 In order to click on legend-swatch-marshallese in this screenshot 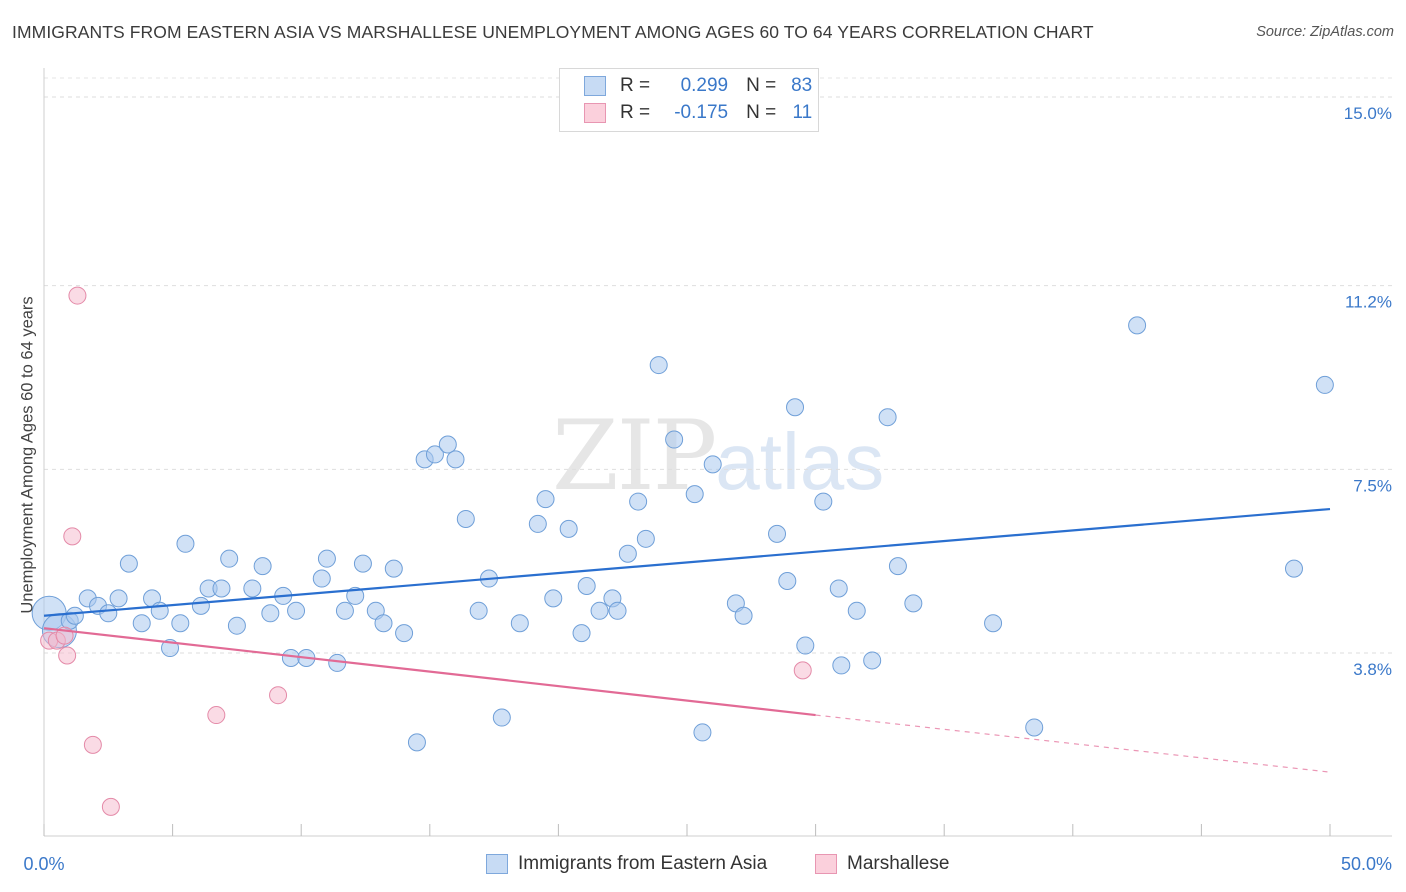, I will do `click(595, 113)`.